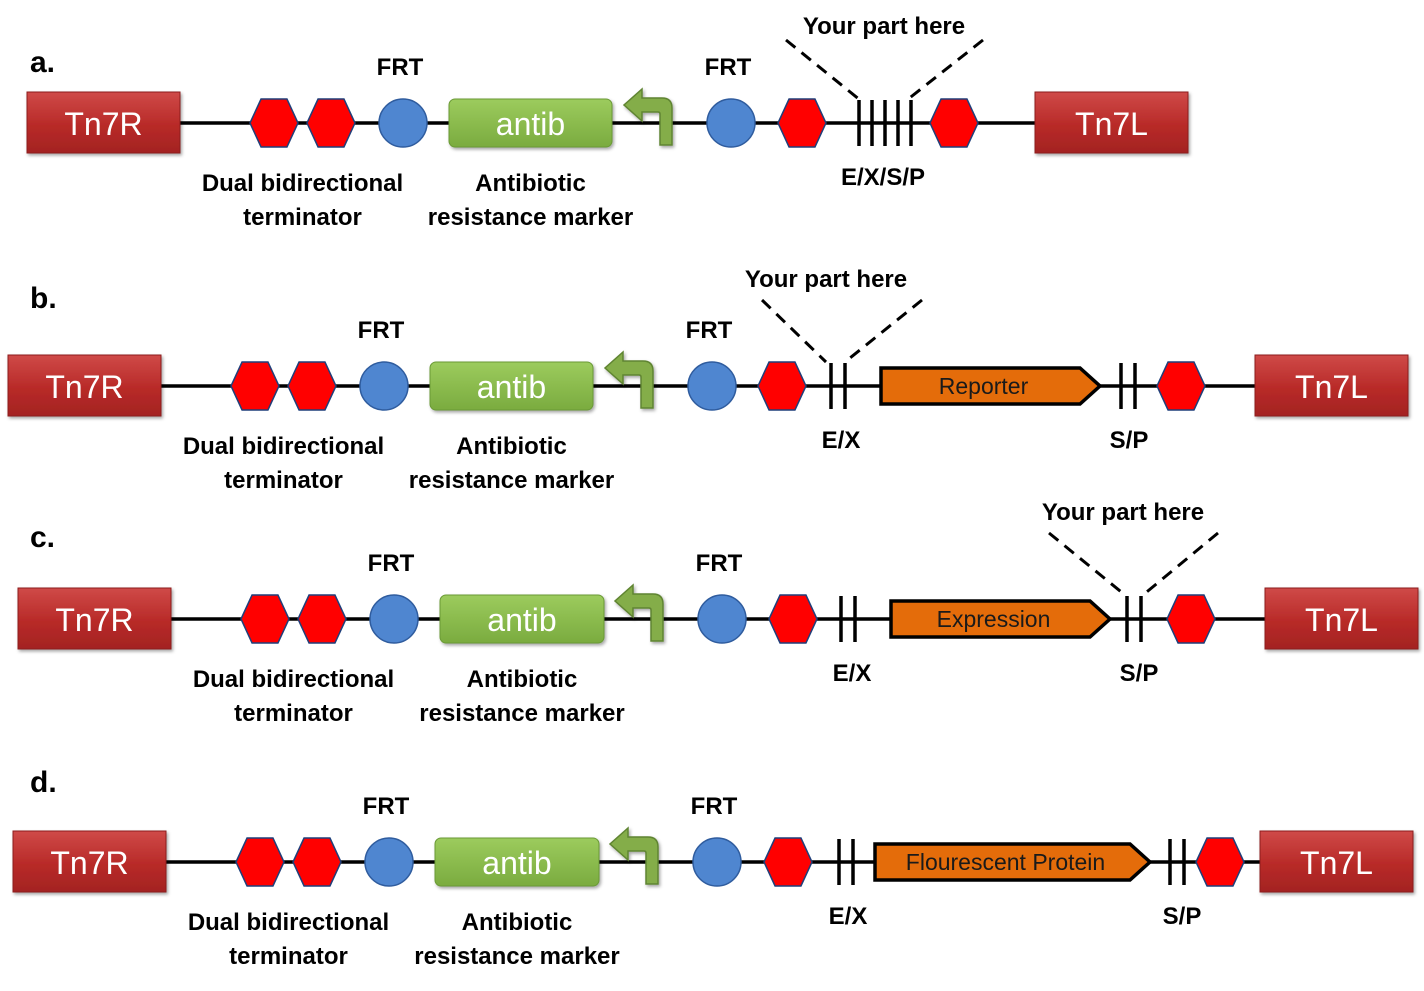  Describe the element at coordinates (1005, 862) in the screenshot. I see `part-arrow-label: Flourescent Protein` at that location.